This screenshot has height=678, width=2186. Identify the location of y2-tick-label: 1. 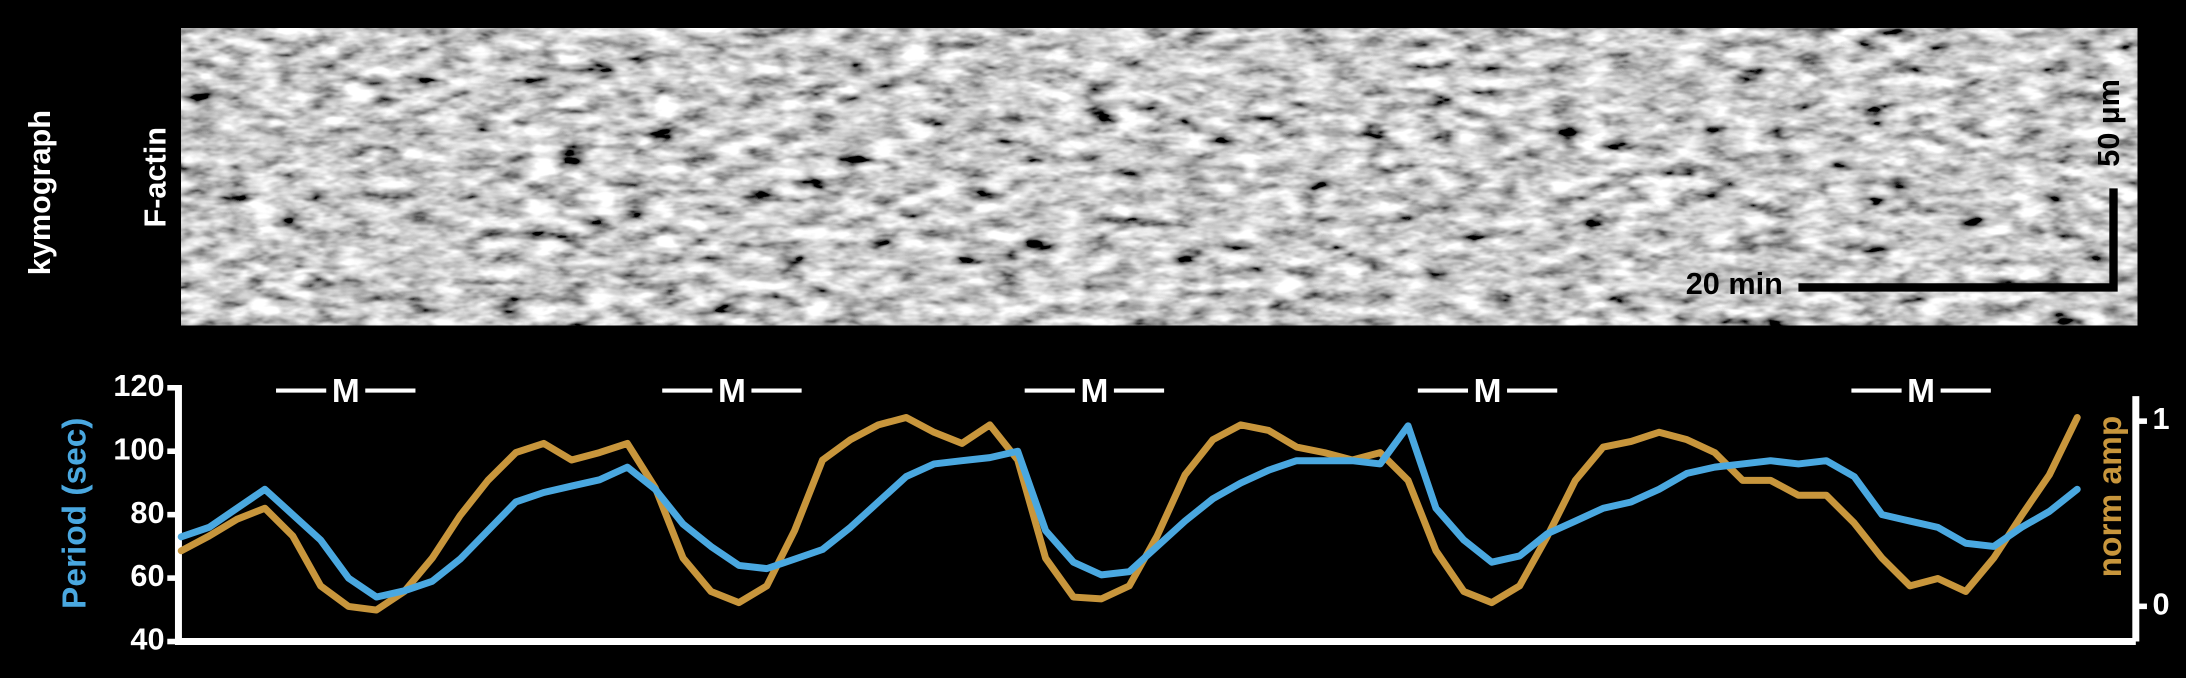
(2161, 419).